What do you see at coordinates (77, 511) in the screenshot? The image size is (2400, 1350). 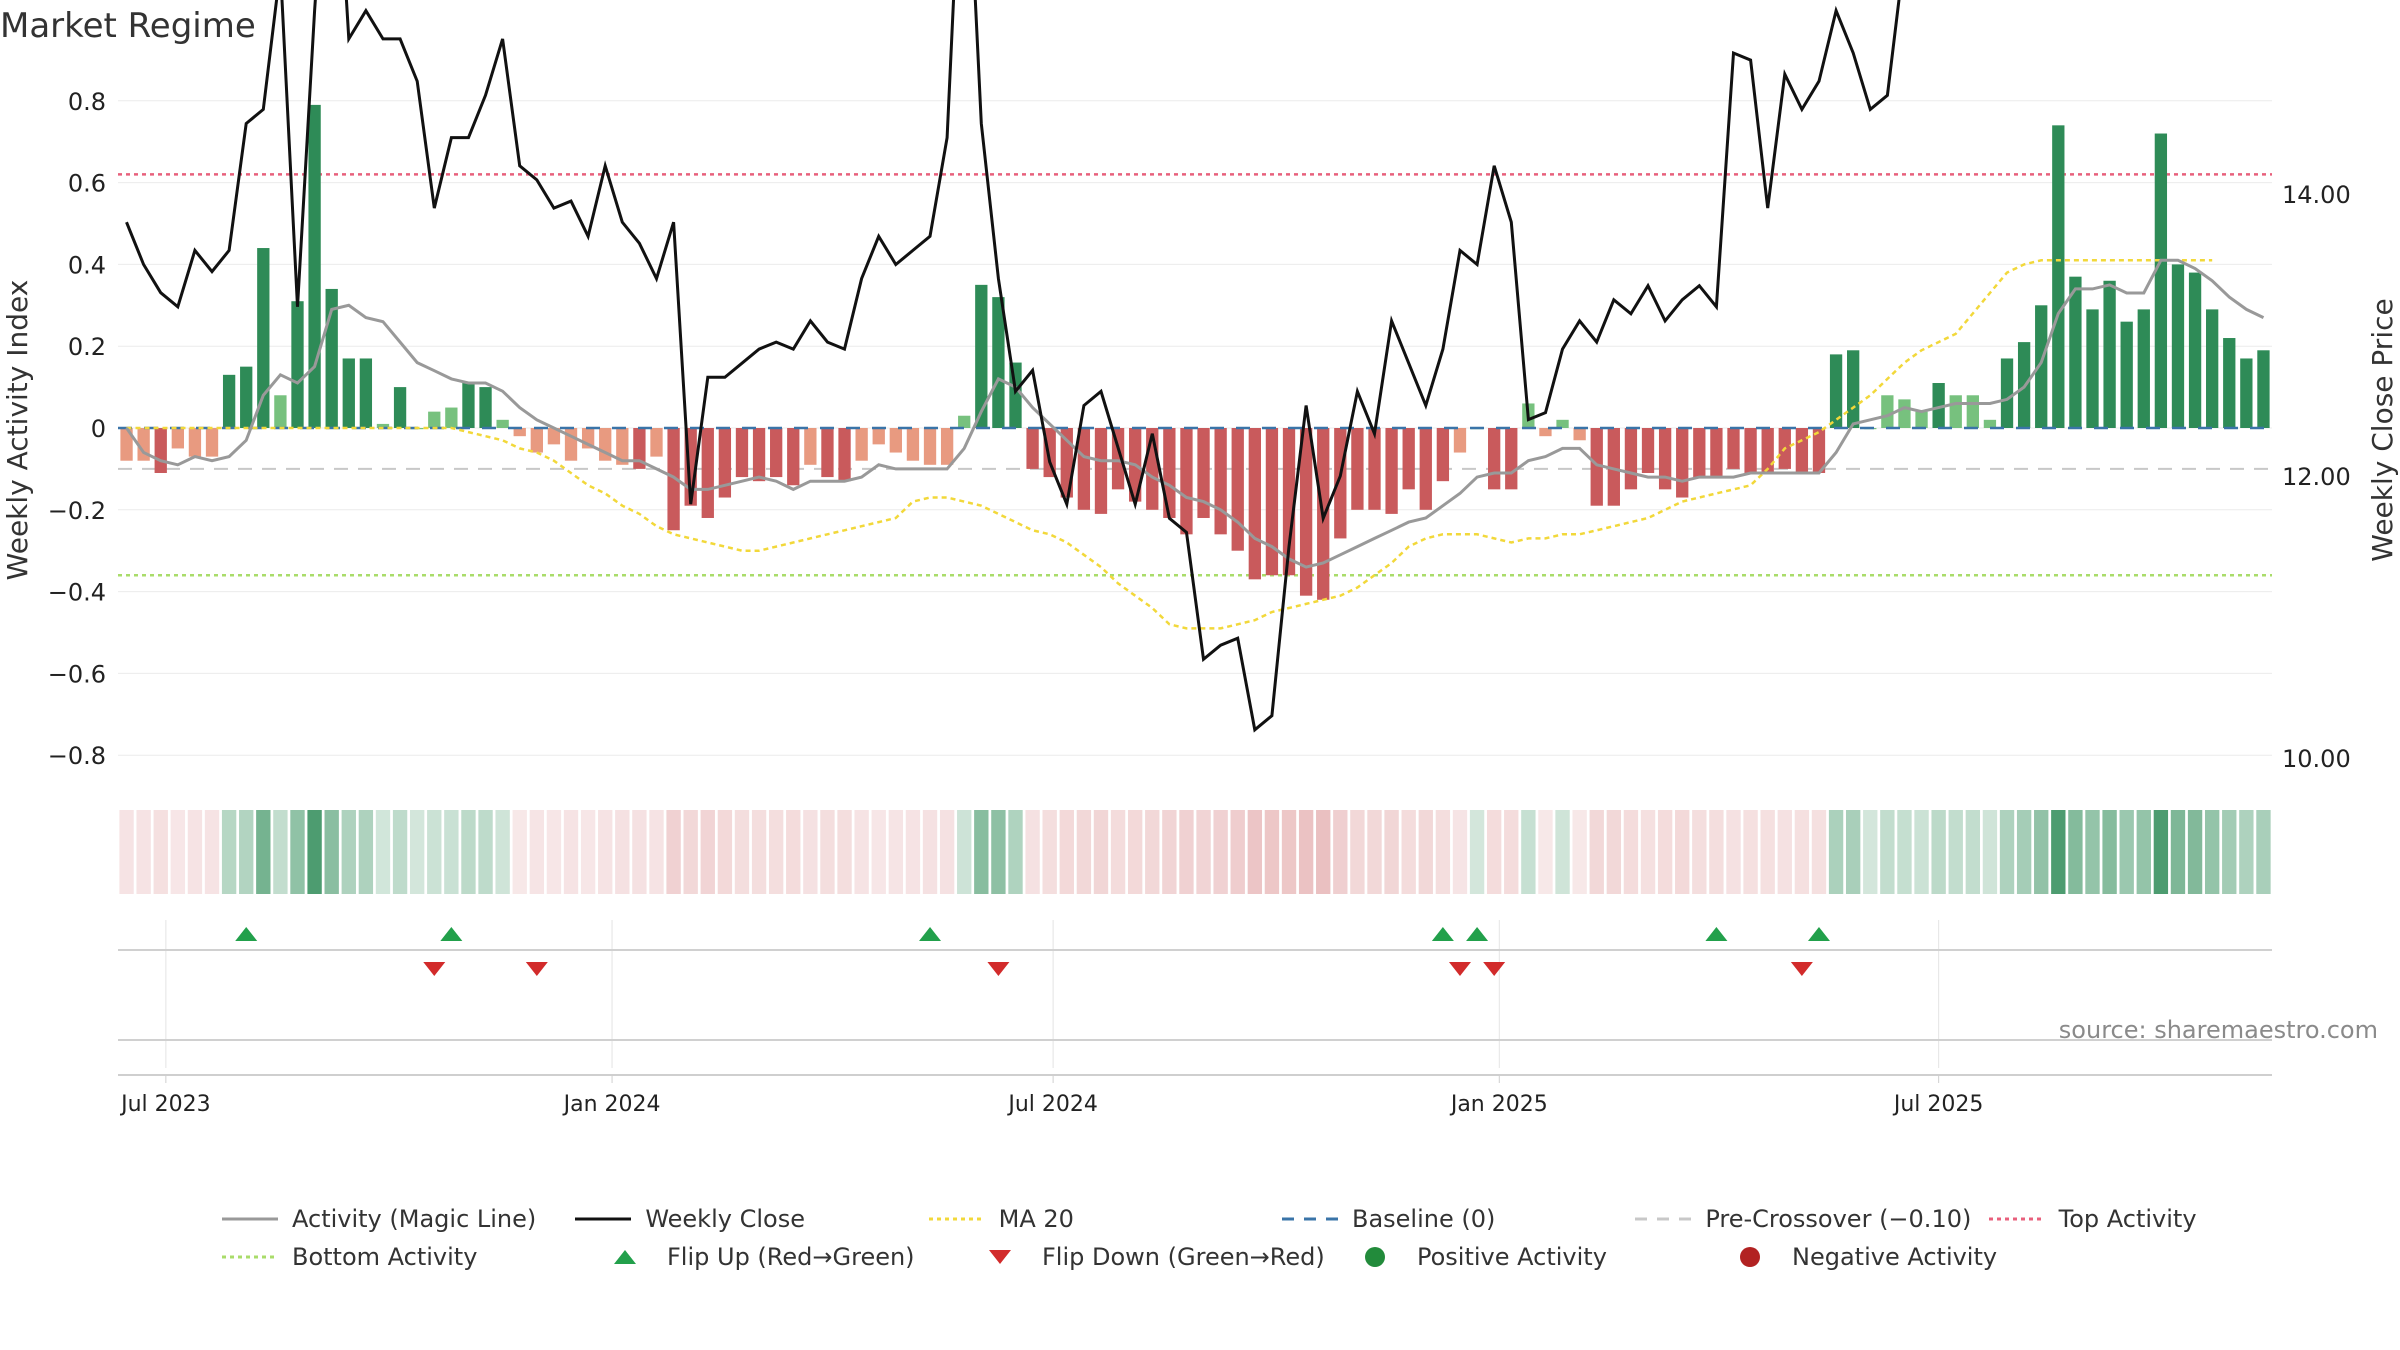 I see `y-tick-label: −0.2` at bounding box center [77, 511].